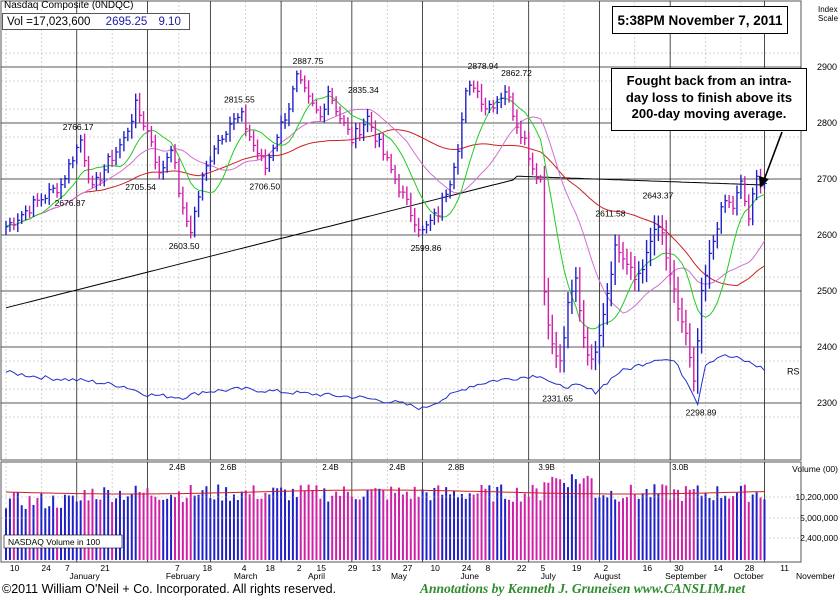 Image resolution: width=840 pixels, height=600 pixels. I want to click on price-label: 2331.65, so click(557, 398).